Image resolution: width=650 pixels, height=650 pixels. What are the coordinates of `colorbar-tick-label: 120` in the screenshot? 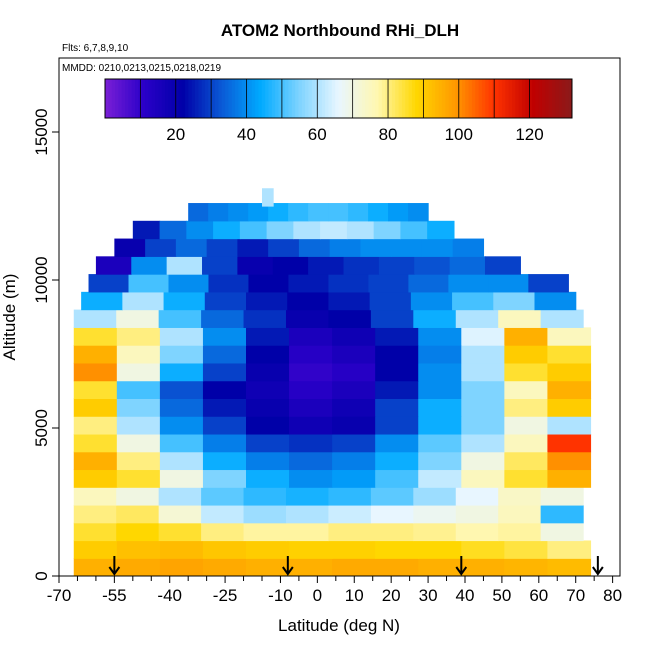 It's located at (529, 134).